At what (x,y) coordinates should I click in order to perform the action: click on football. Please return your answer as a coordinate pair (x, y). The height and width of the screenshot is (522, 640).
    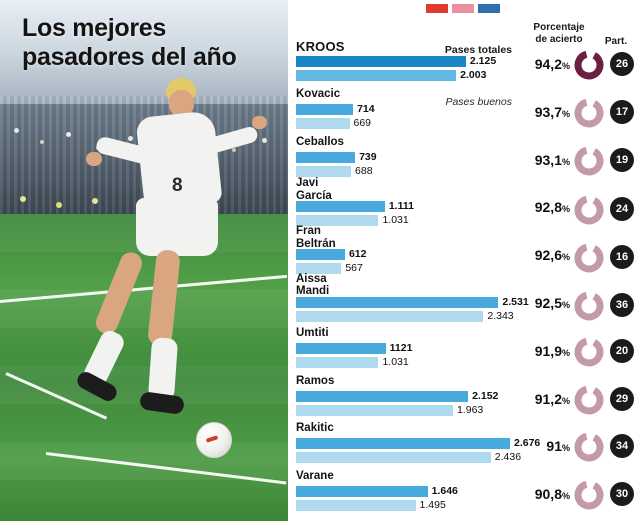
    Looking at the image, I should click on (214, 440).